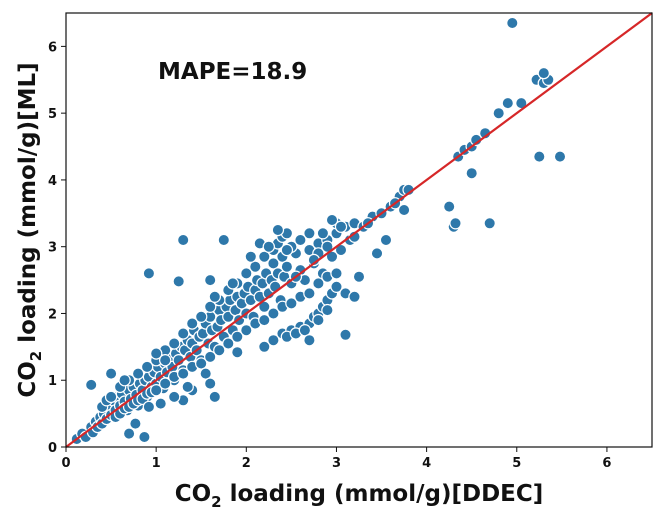  Describe the element at coordinates (426, 463) in the screenshot. I see `x-tick-label: 4` at that location.